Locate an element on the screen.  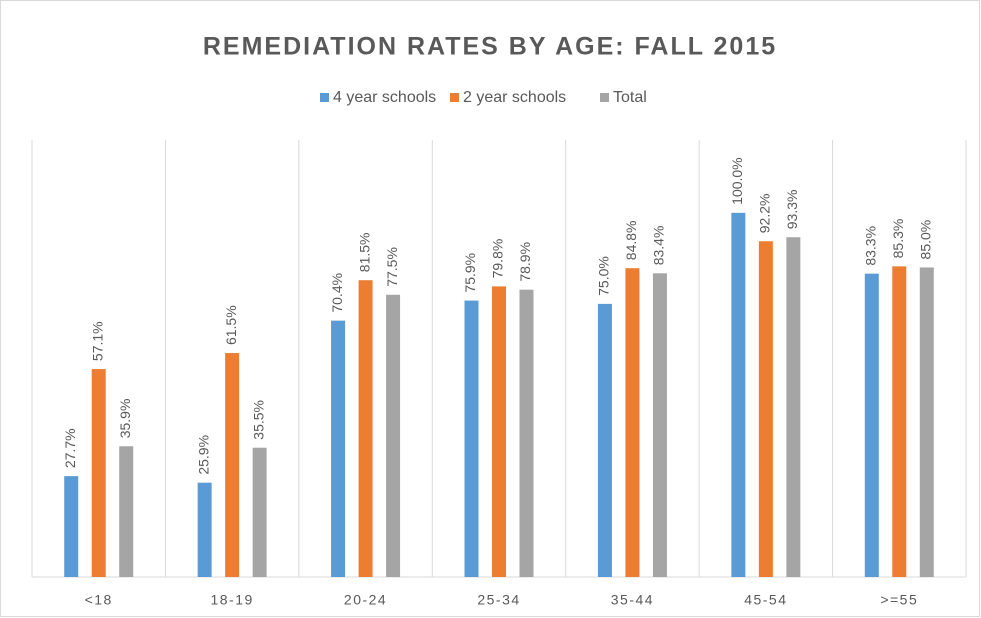
x-tick-label: 25-34 is located at coordinates (498, 600).